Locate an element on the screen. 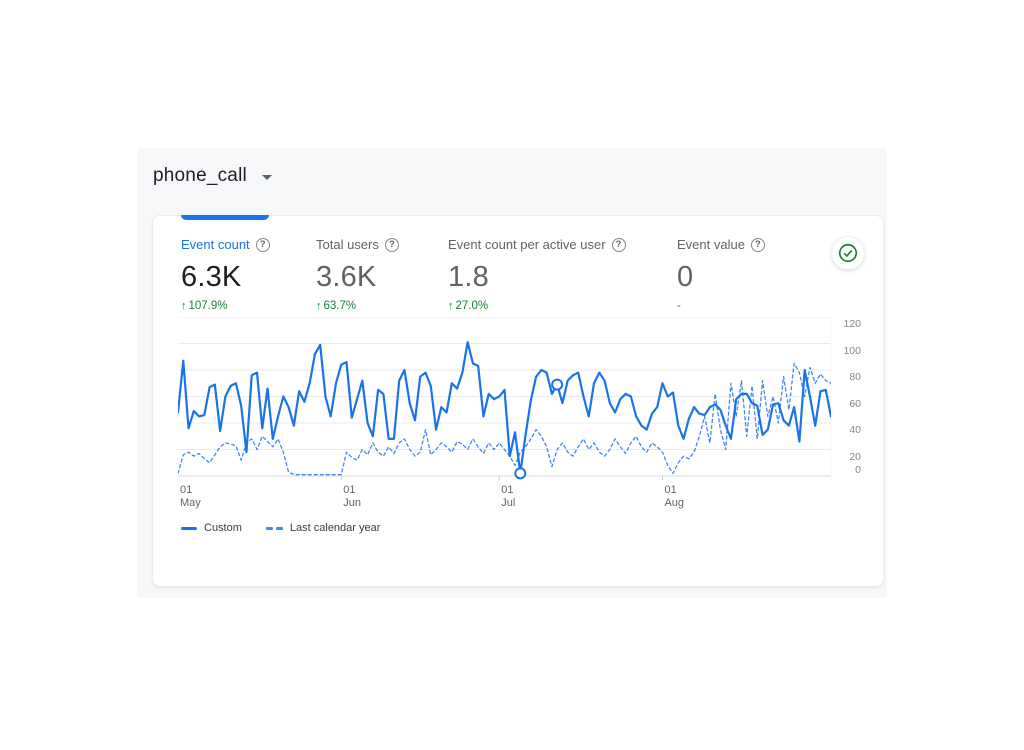  metric-label: Total users is located at coordinates (347, 244).